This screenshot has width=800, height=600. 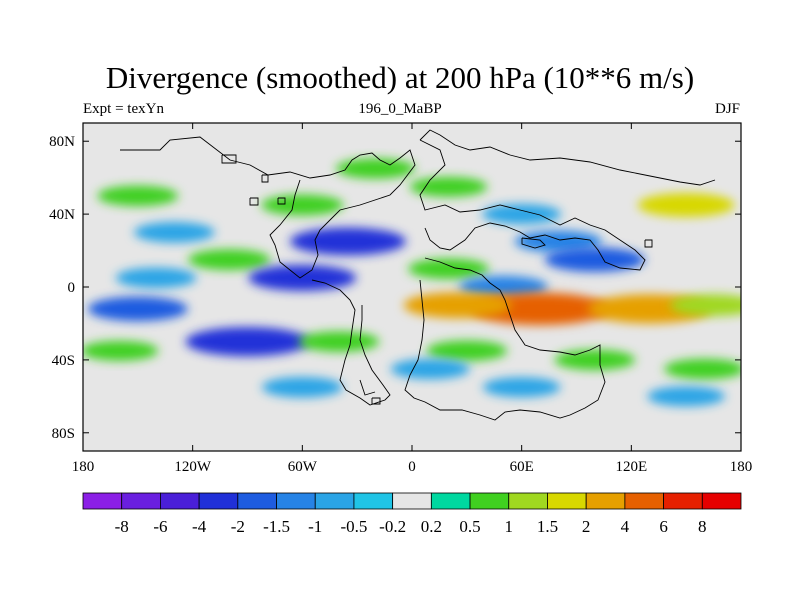 I want to click on x-tick-label-2: 60W, so click(x=303, y=467).